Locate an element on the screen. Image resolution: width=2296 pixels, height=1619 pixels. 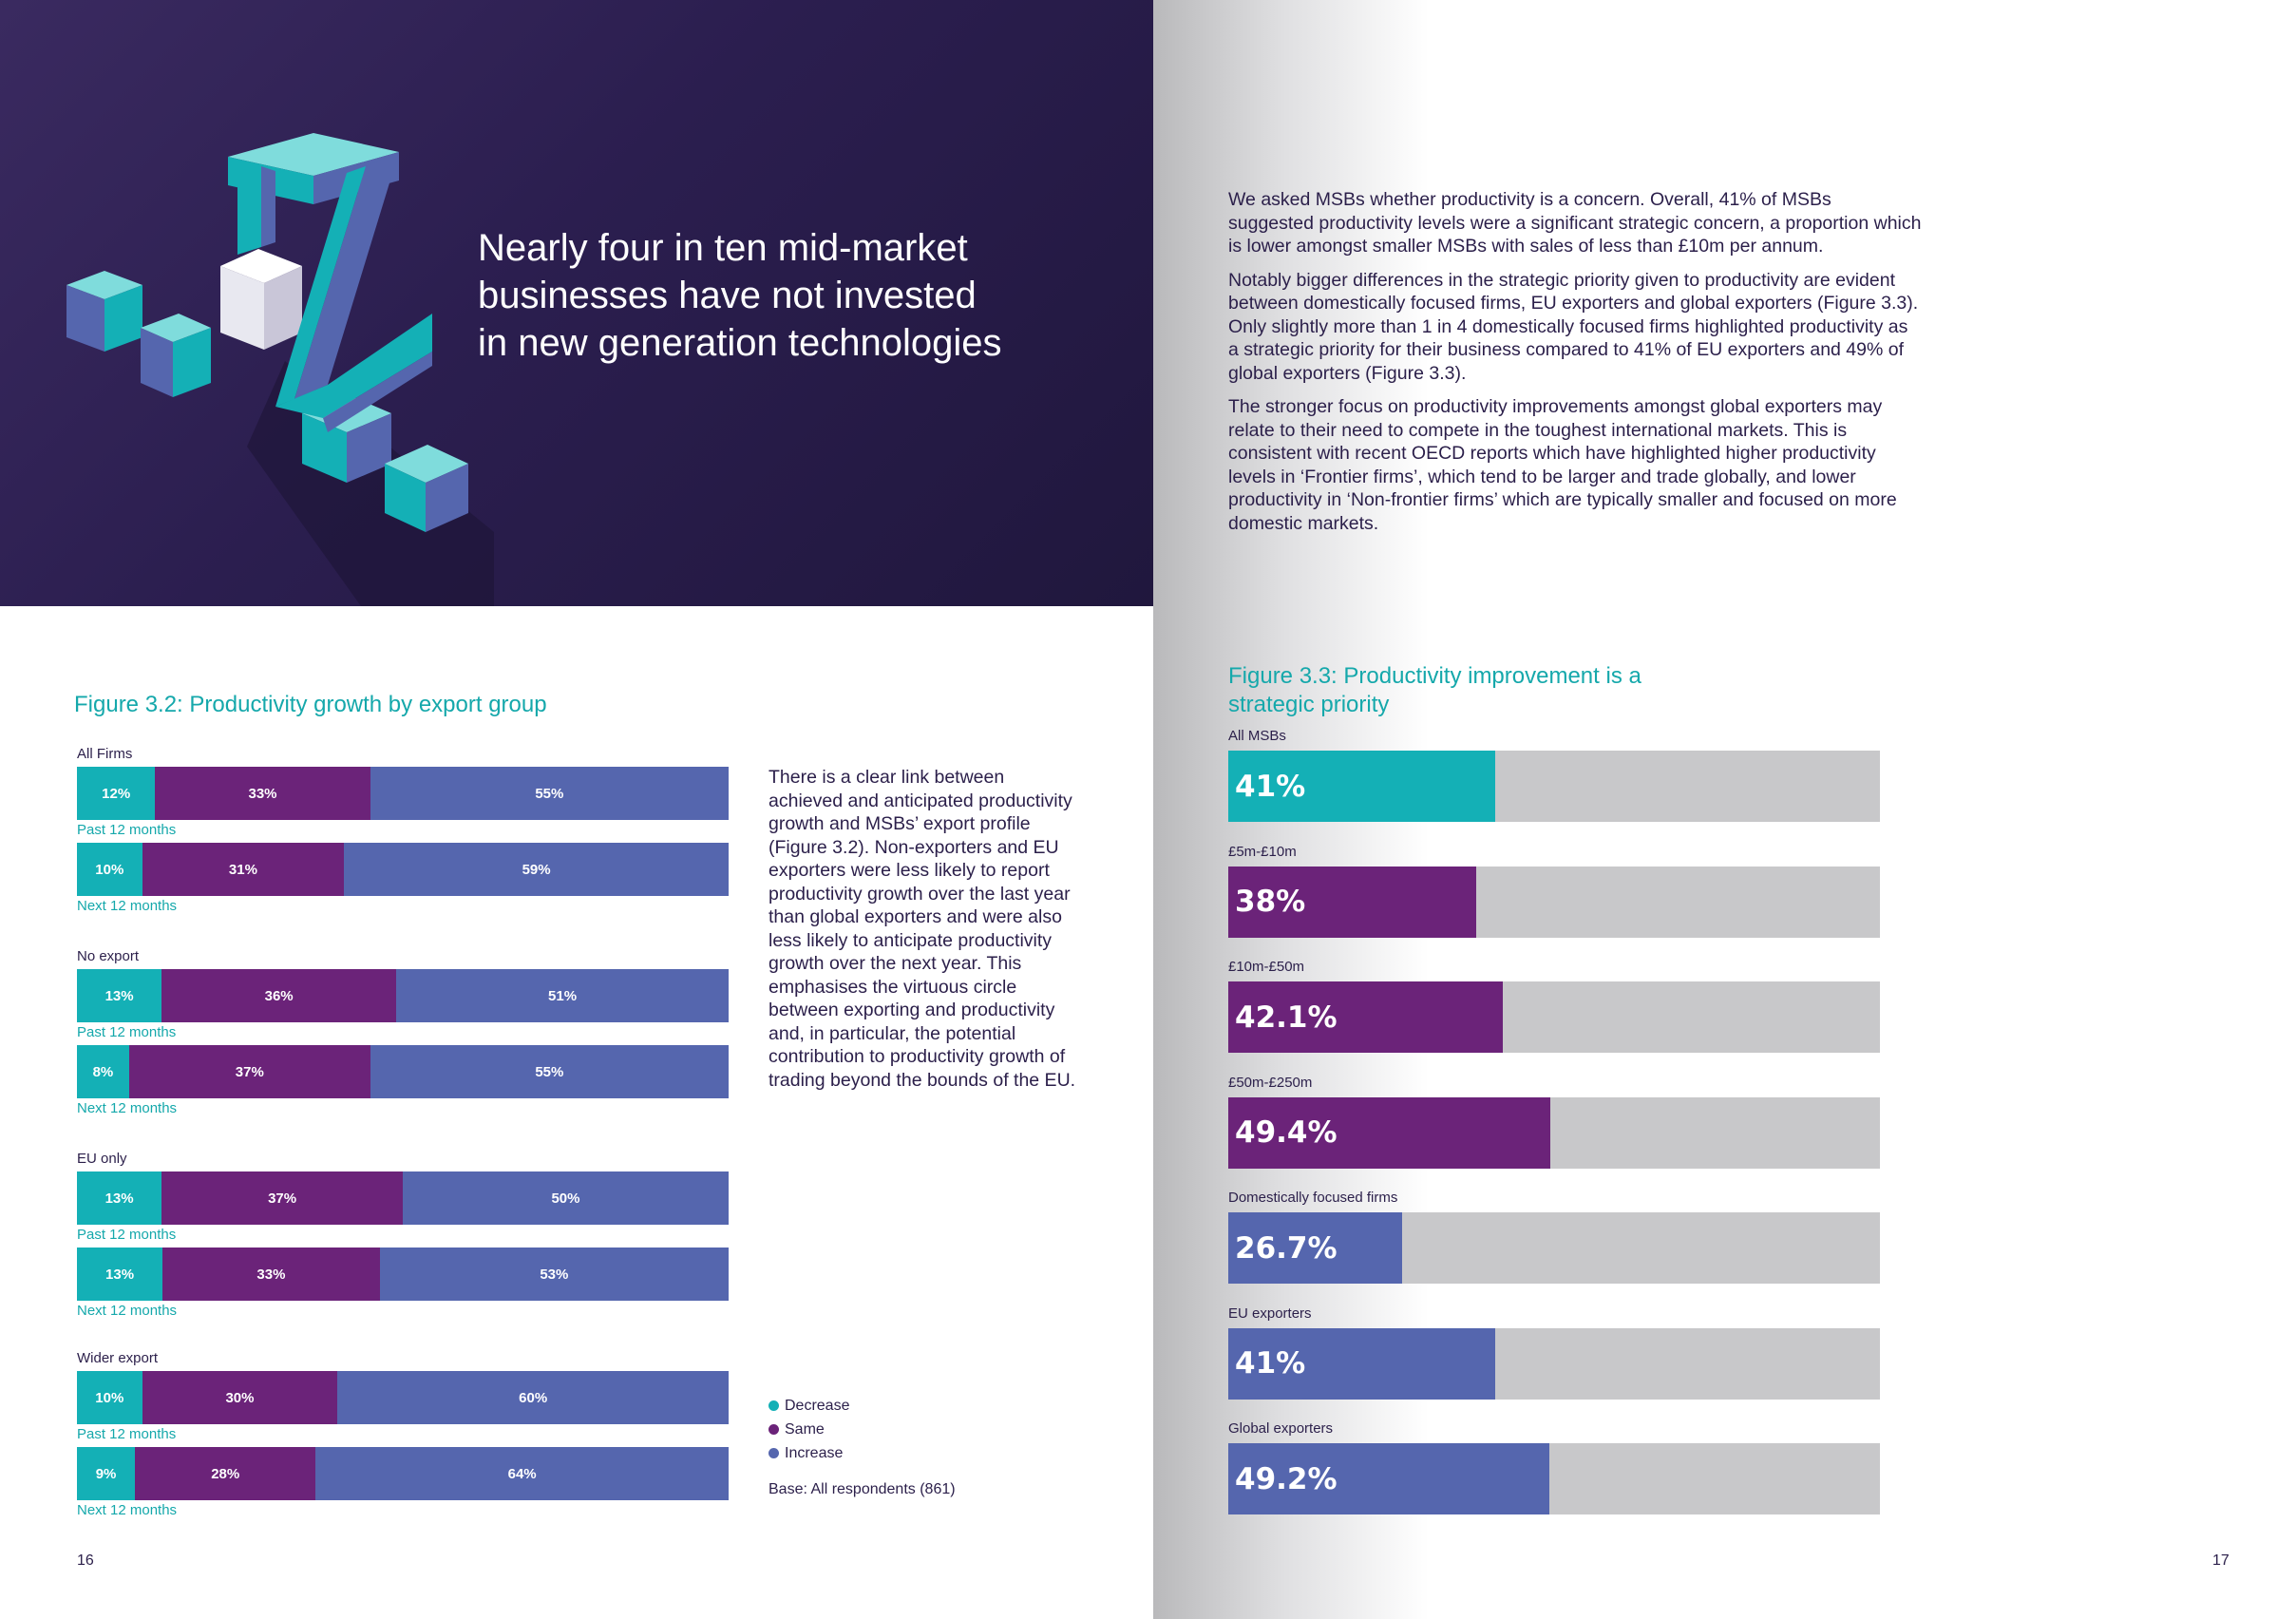
legend-item-decrease: Decrease is located at coordinates (808, 1406).